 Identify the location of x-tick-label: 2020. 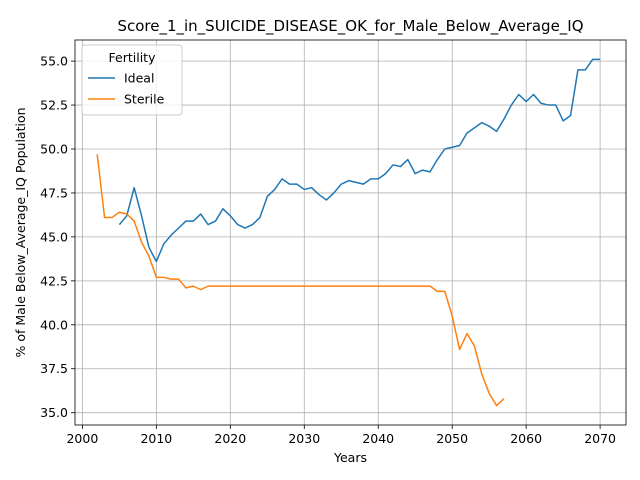
(230, 438).